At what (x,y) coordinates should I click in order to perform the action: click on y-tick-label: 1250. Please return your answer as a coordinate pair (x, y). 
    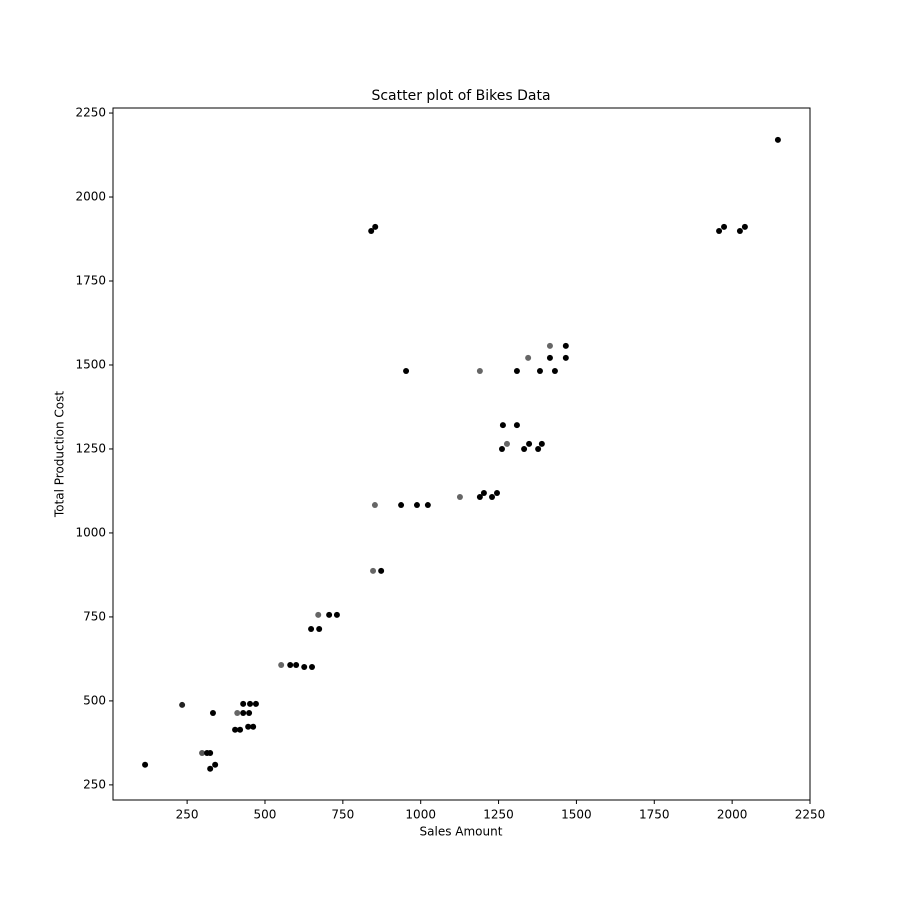
    Looking at the image, I should click on (90, 448).